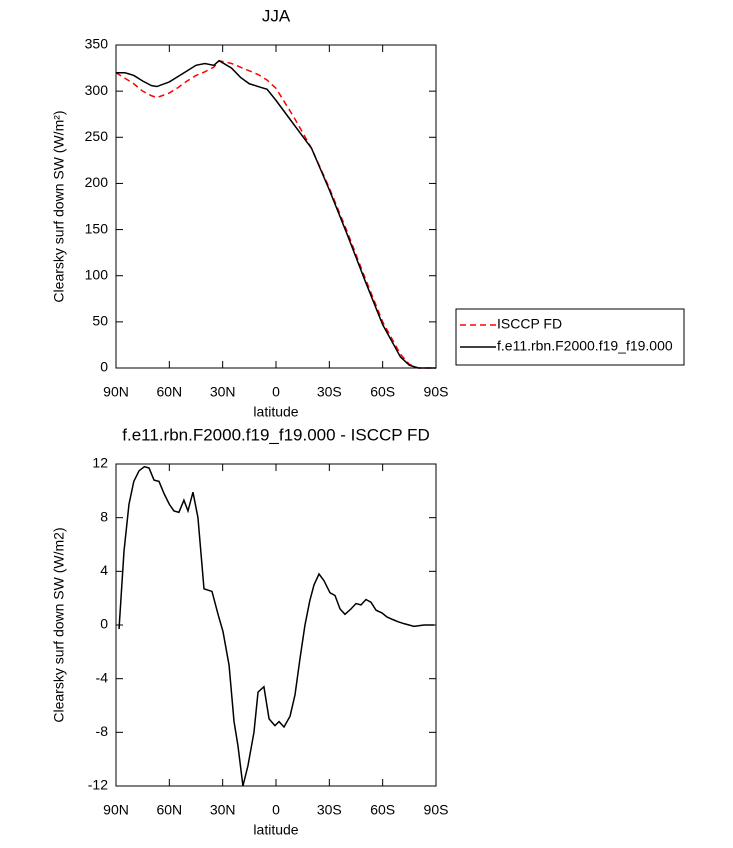  I want to click on y-tick-label: 4, so click(104, 570).